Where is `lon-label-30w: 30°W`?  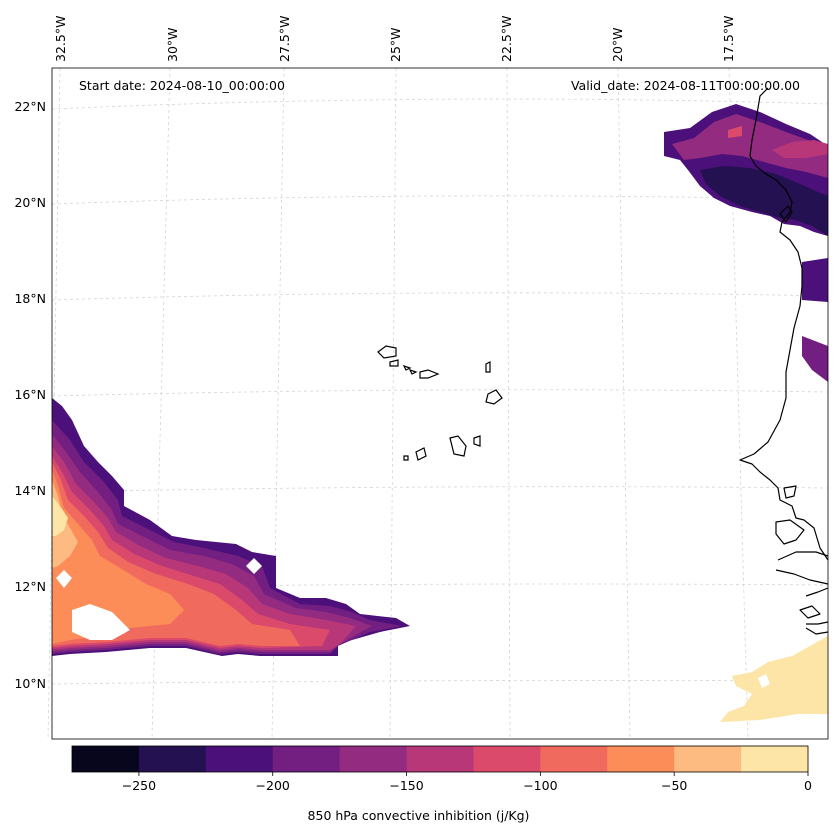 lon-label-30w: 30°W is located at coordinates (172, 44).